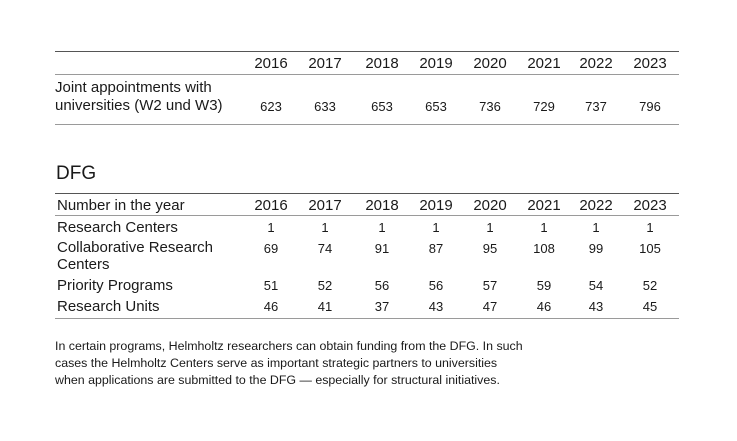  I want to click on table-cell: 108, so click(544, 248).